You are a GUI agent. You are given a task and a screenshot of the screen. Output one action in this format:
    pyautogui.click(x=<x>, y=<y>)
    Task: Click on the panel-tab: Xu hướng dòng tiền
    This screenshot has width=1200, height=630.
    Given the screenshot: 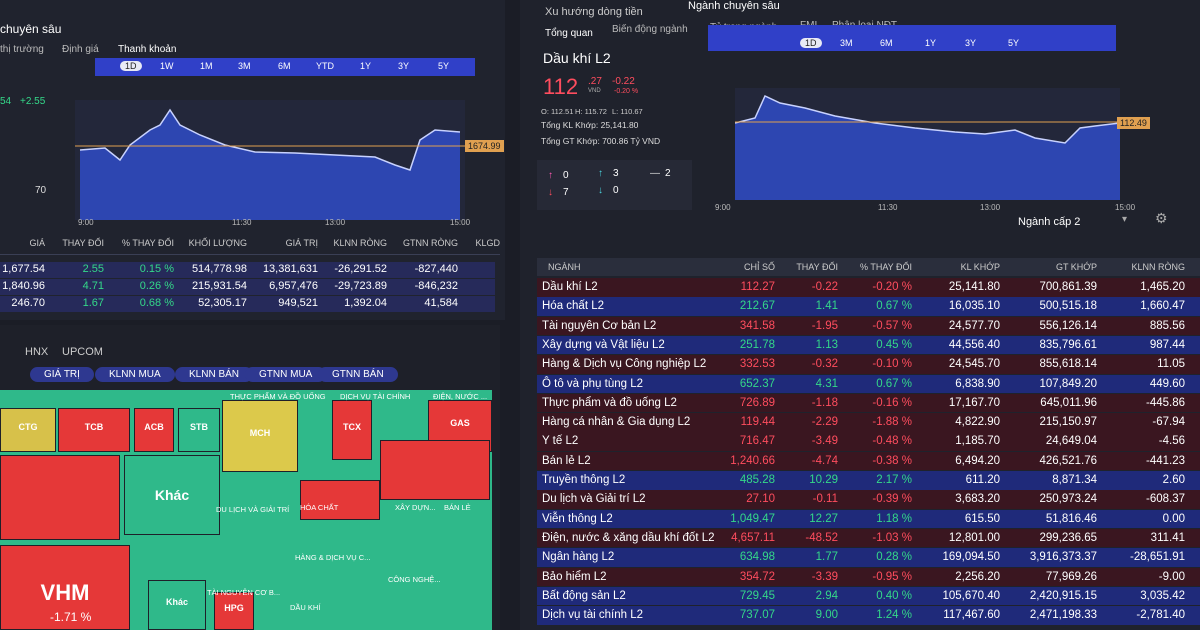 What is the action you would take?
    pyautogui.click(x=594, y=12)
    